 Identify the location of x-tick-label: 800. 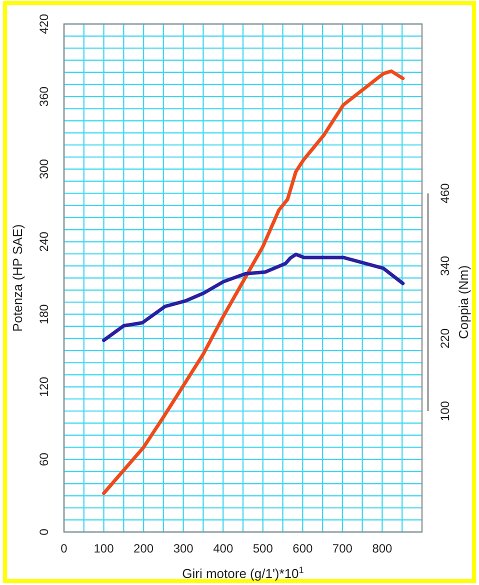
(382, 549).